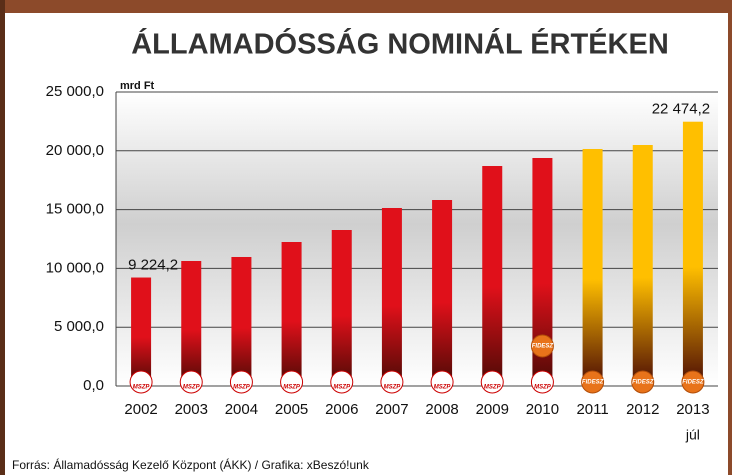 This screenshot has width=732, height=475. Describe the element at coordinates (153, 264) in the screenshot. I see `value-label: 9 224,2` at that location.